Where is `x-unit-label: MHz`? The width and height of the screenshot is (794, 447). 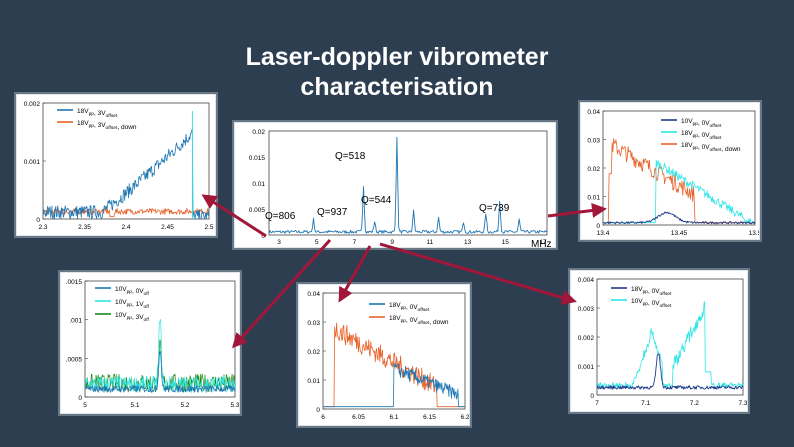 x-unit-label: MHz is located at coordinates (541, 243).